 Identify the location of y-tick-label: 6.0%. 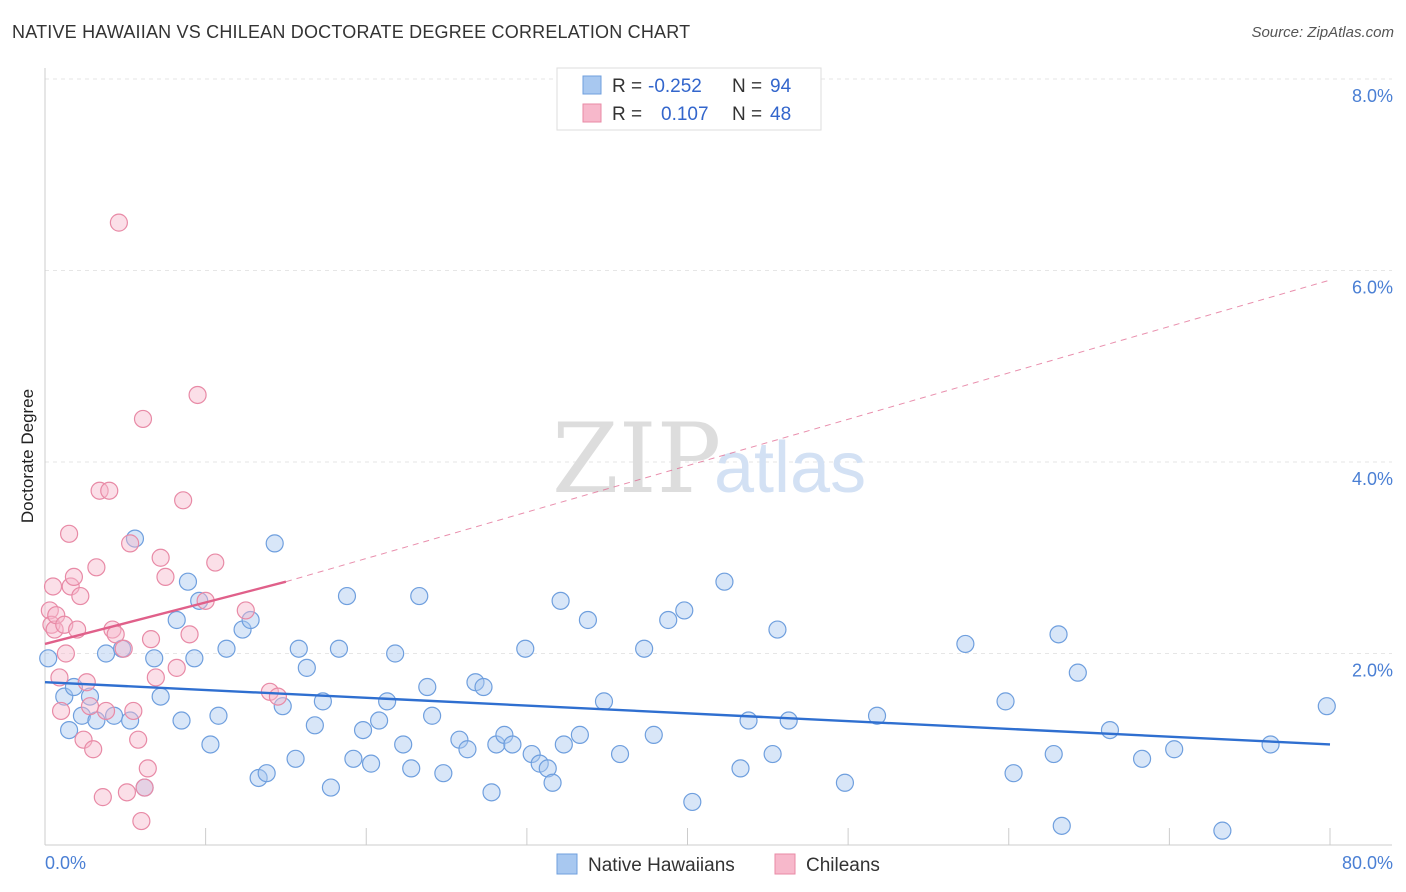
(1372, 288).